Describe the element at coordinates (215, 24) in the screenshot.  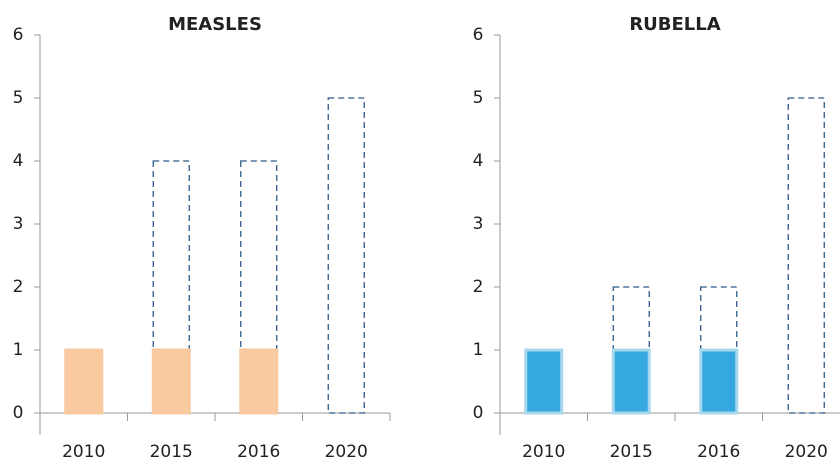
I see `chart-title: MEASLES` at that location.